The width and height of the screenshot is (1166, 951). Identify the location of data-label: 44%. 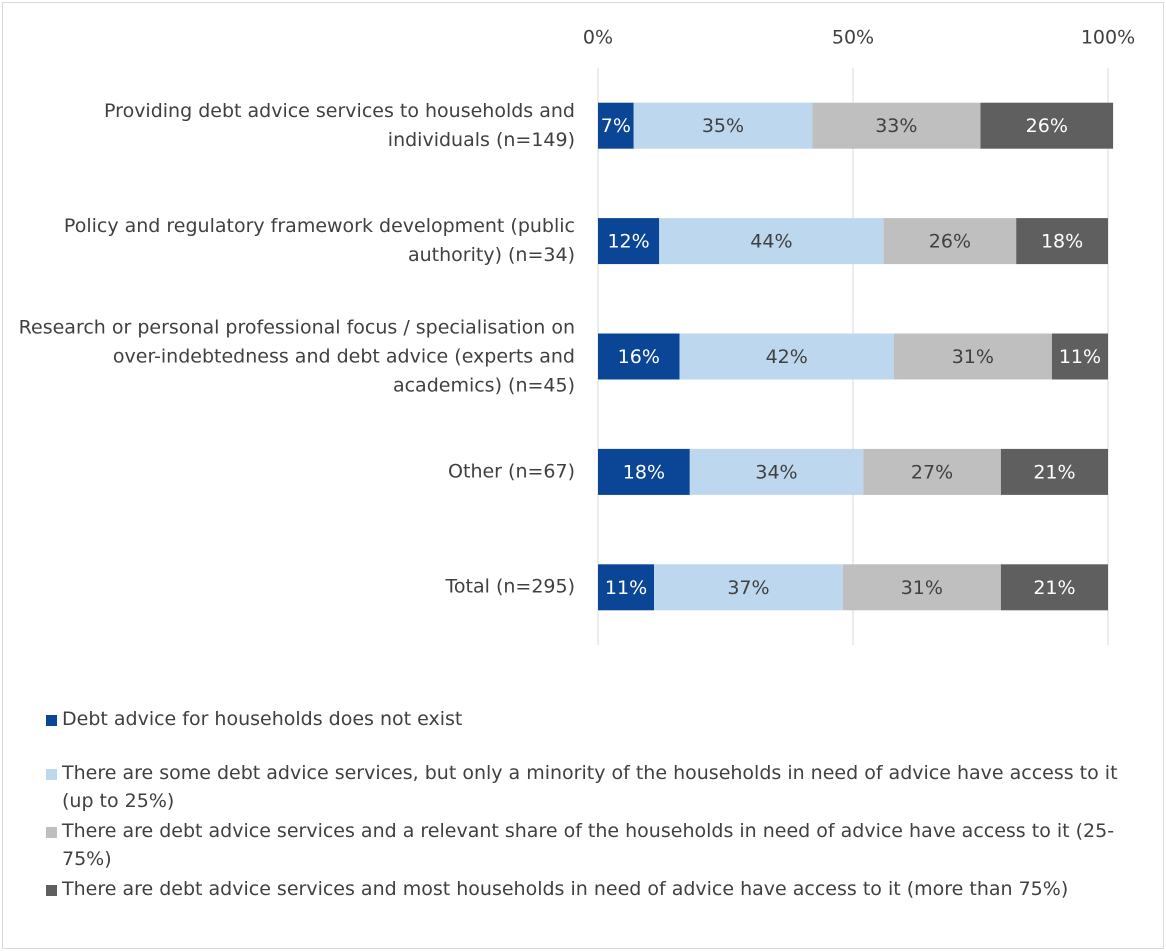
(771, 242).